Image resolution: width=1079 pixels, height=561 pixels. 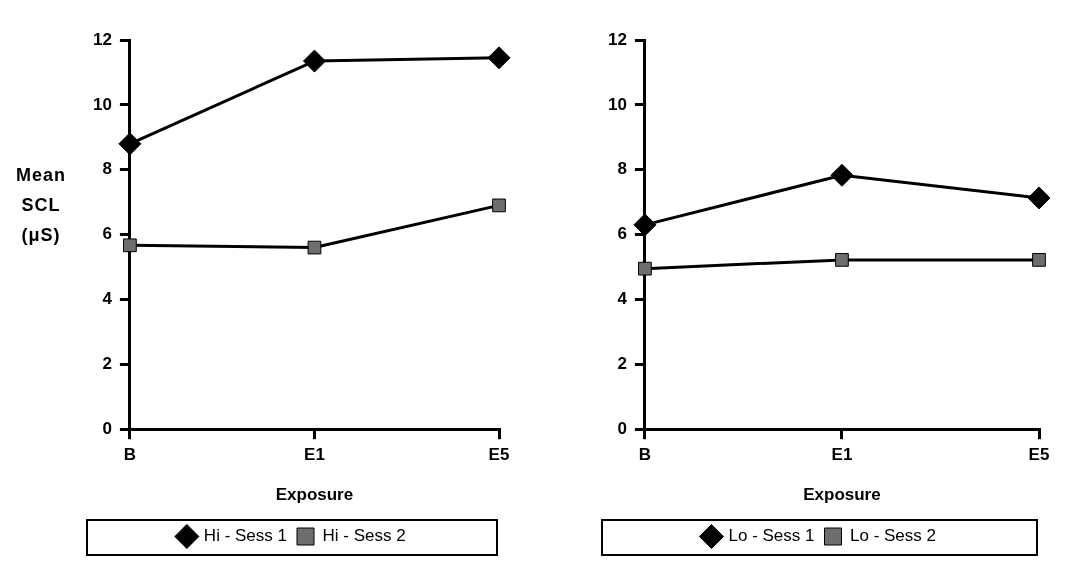 What do you see at coordinates (364, 536) in the screenshot?
I see `legend-label: Hi - Sess 2` at bounding box center [364, 536].